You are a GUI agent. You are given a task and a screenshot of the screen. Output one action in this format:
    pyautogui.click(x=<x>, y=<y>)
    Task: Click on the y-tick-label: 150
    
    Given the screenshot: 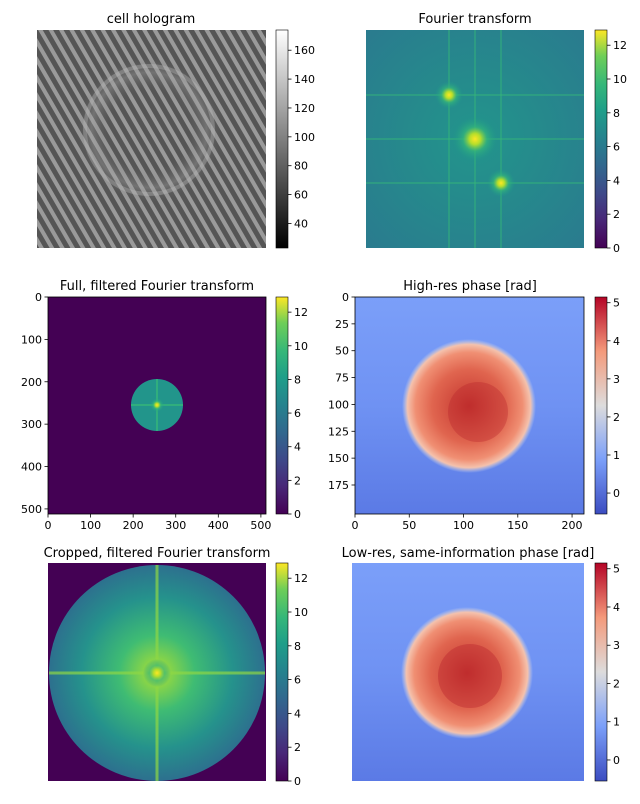 What is the action you would take?
    pyautogui.click(x=338, y=458)
    